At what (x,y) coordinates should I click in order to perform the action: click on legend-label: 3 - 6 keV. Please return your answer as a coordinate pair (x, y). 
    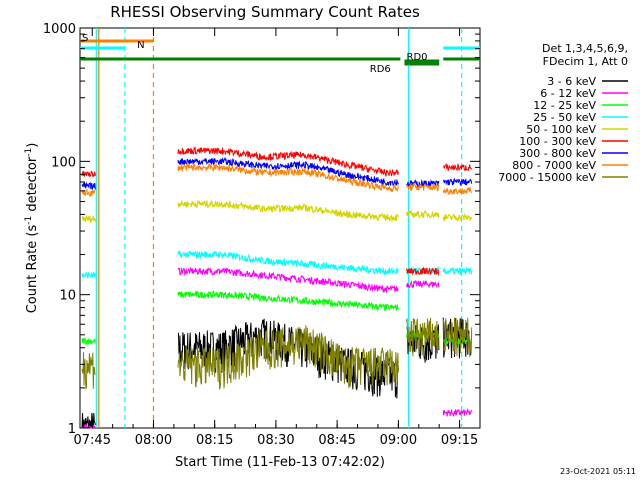
    Looking at the image, I should click on (571, 81).